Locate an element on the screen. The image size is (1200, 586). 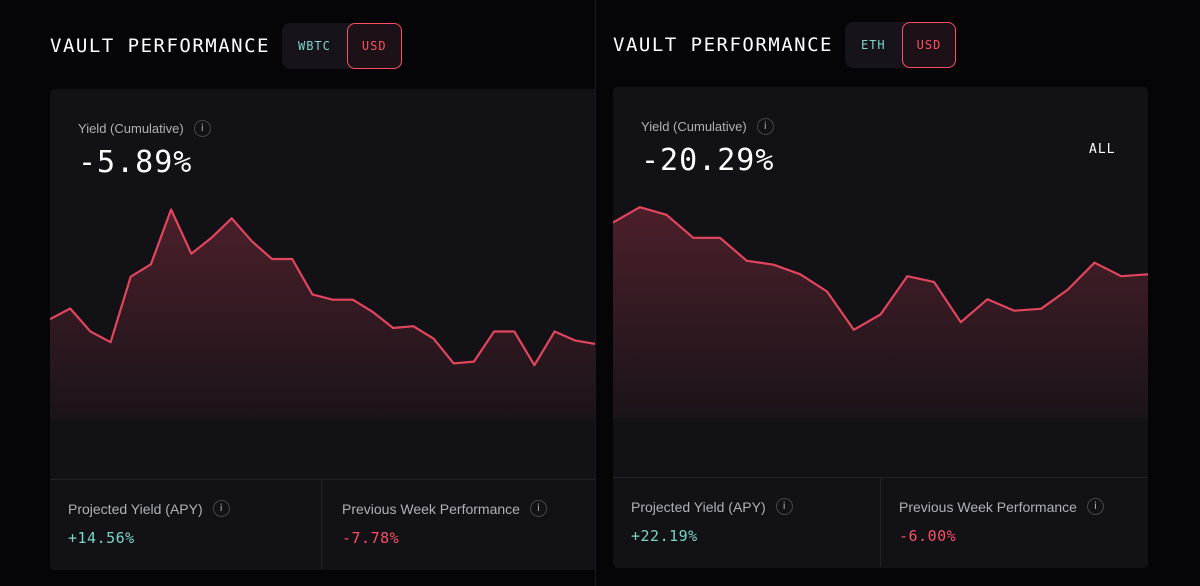
panel-divider is located at coordinates (595, 293).